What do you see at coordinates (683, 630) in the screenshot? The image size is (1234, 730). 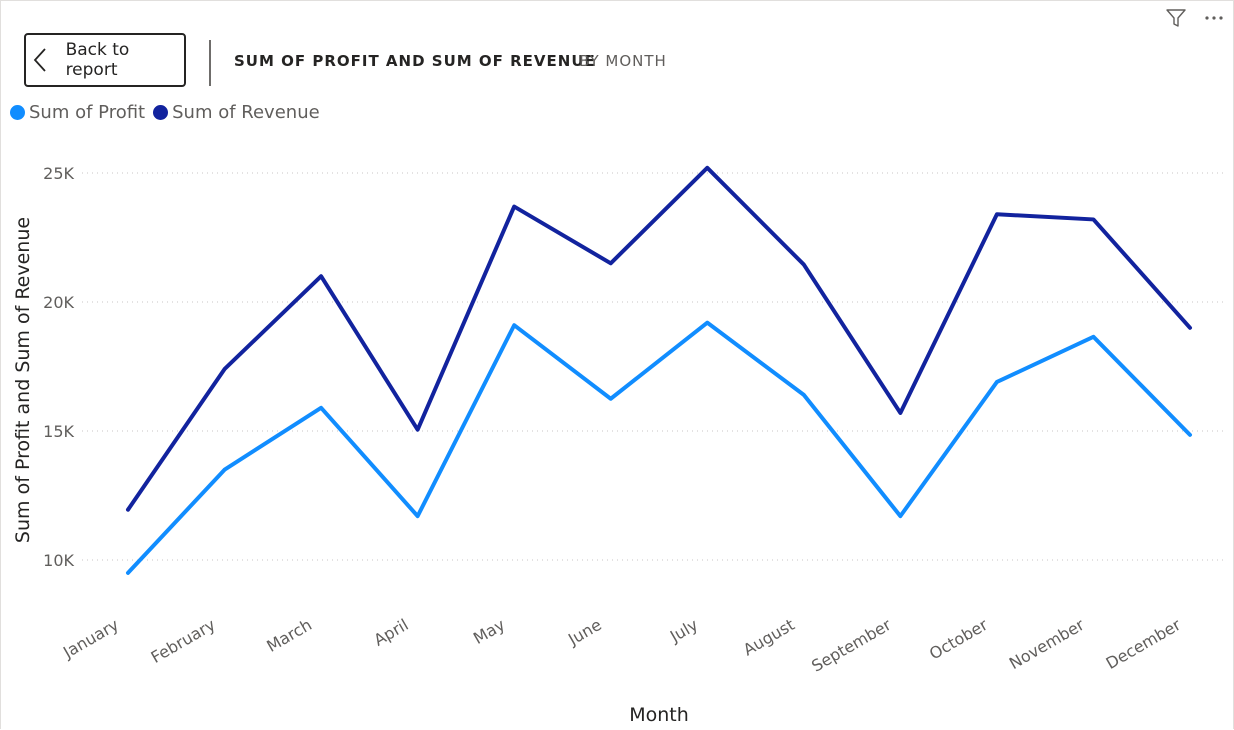 I see `x-tick-label: July` at bounding box center [683, 630].